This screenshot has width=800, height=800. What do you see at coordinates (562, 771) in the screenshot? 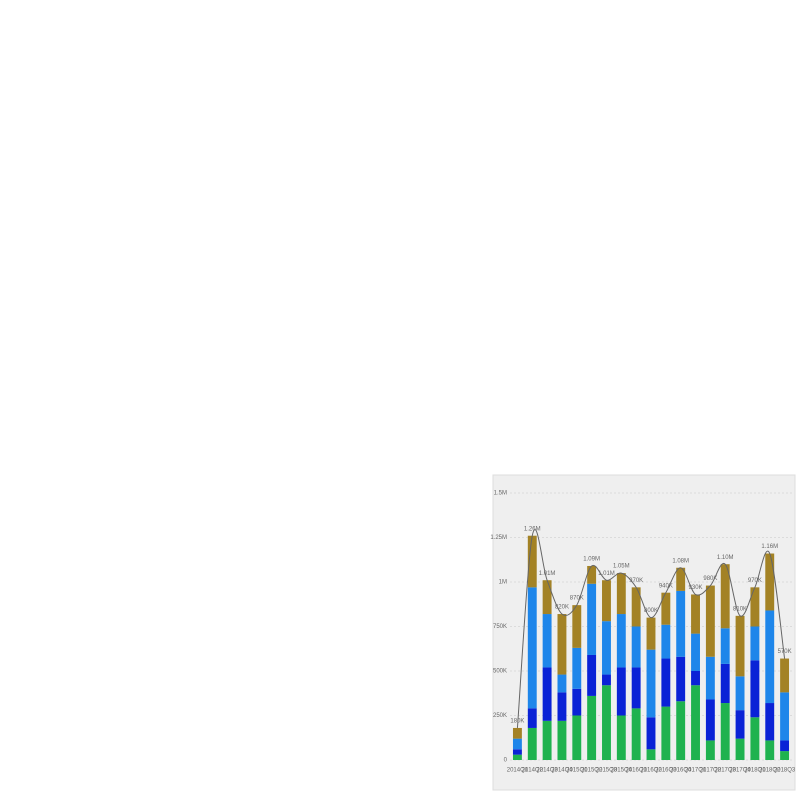
I see `x-tick-label: 2014Q4` at bounding box center [562, 771].